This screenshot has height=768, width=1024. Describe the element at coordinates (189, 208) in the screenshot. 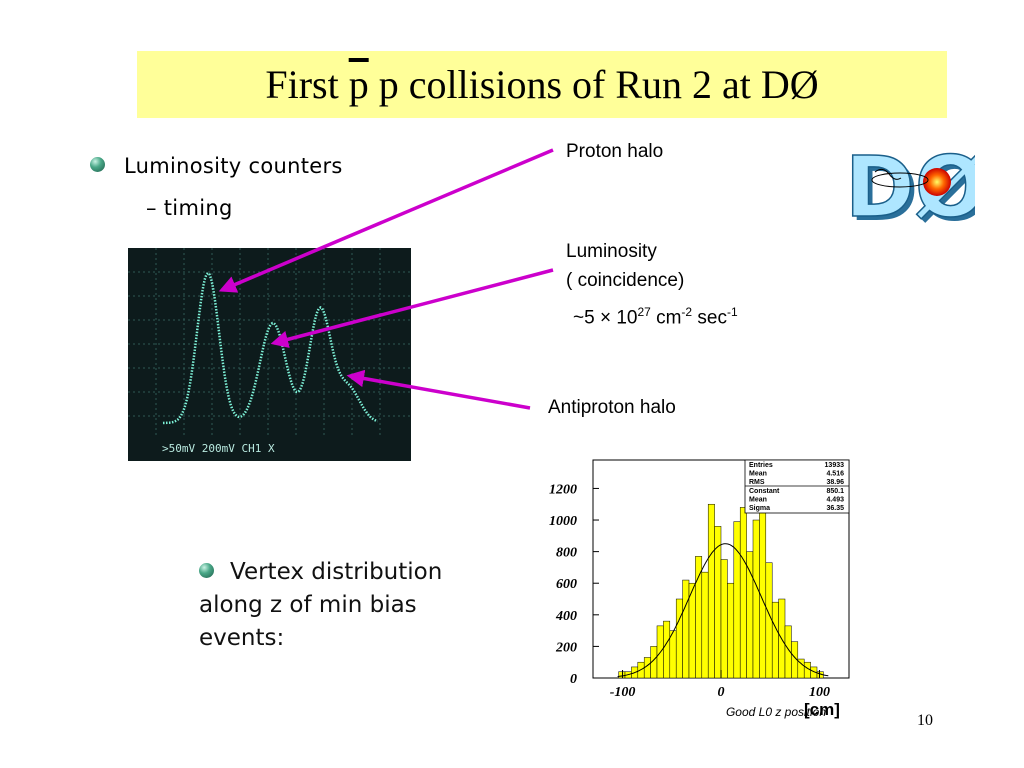

I see `sub-bullet-timing: – timing` at that location.